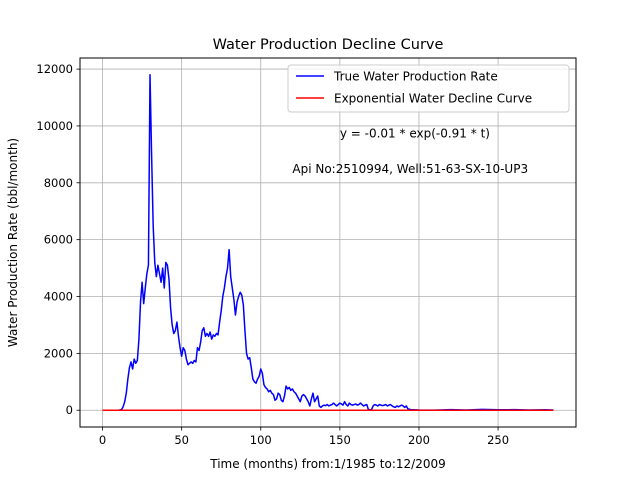 The height and width of the screenshot is (480, 640). I want to click on y-tick-label: 8000, so click(58, 183).